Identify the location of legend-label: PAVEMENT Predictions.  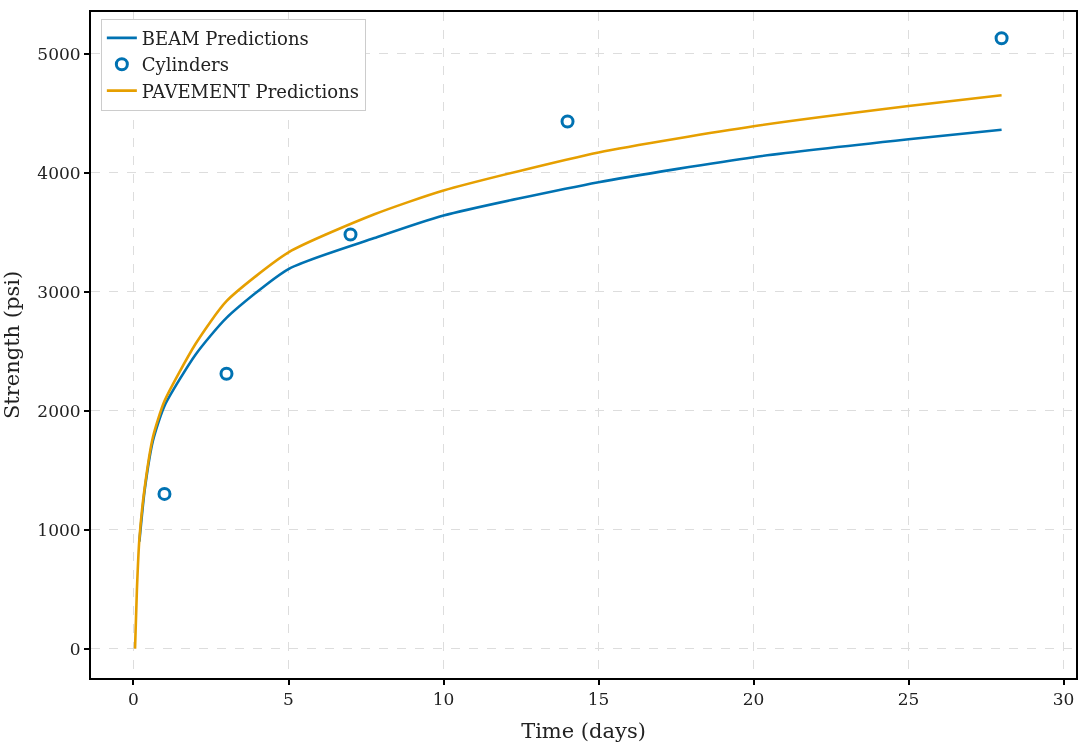
(250, 91).